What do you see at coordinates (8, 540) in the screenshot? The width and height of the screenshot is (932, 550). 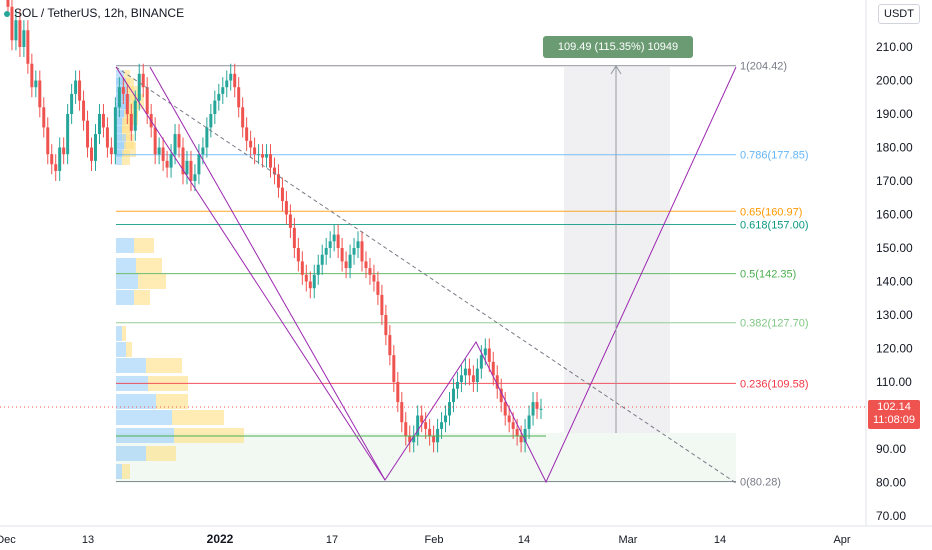 I see `time-tick-label: Dec` at bounding box center [8, 540].